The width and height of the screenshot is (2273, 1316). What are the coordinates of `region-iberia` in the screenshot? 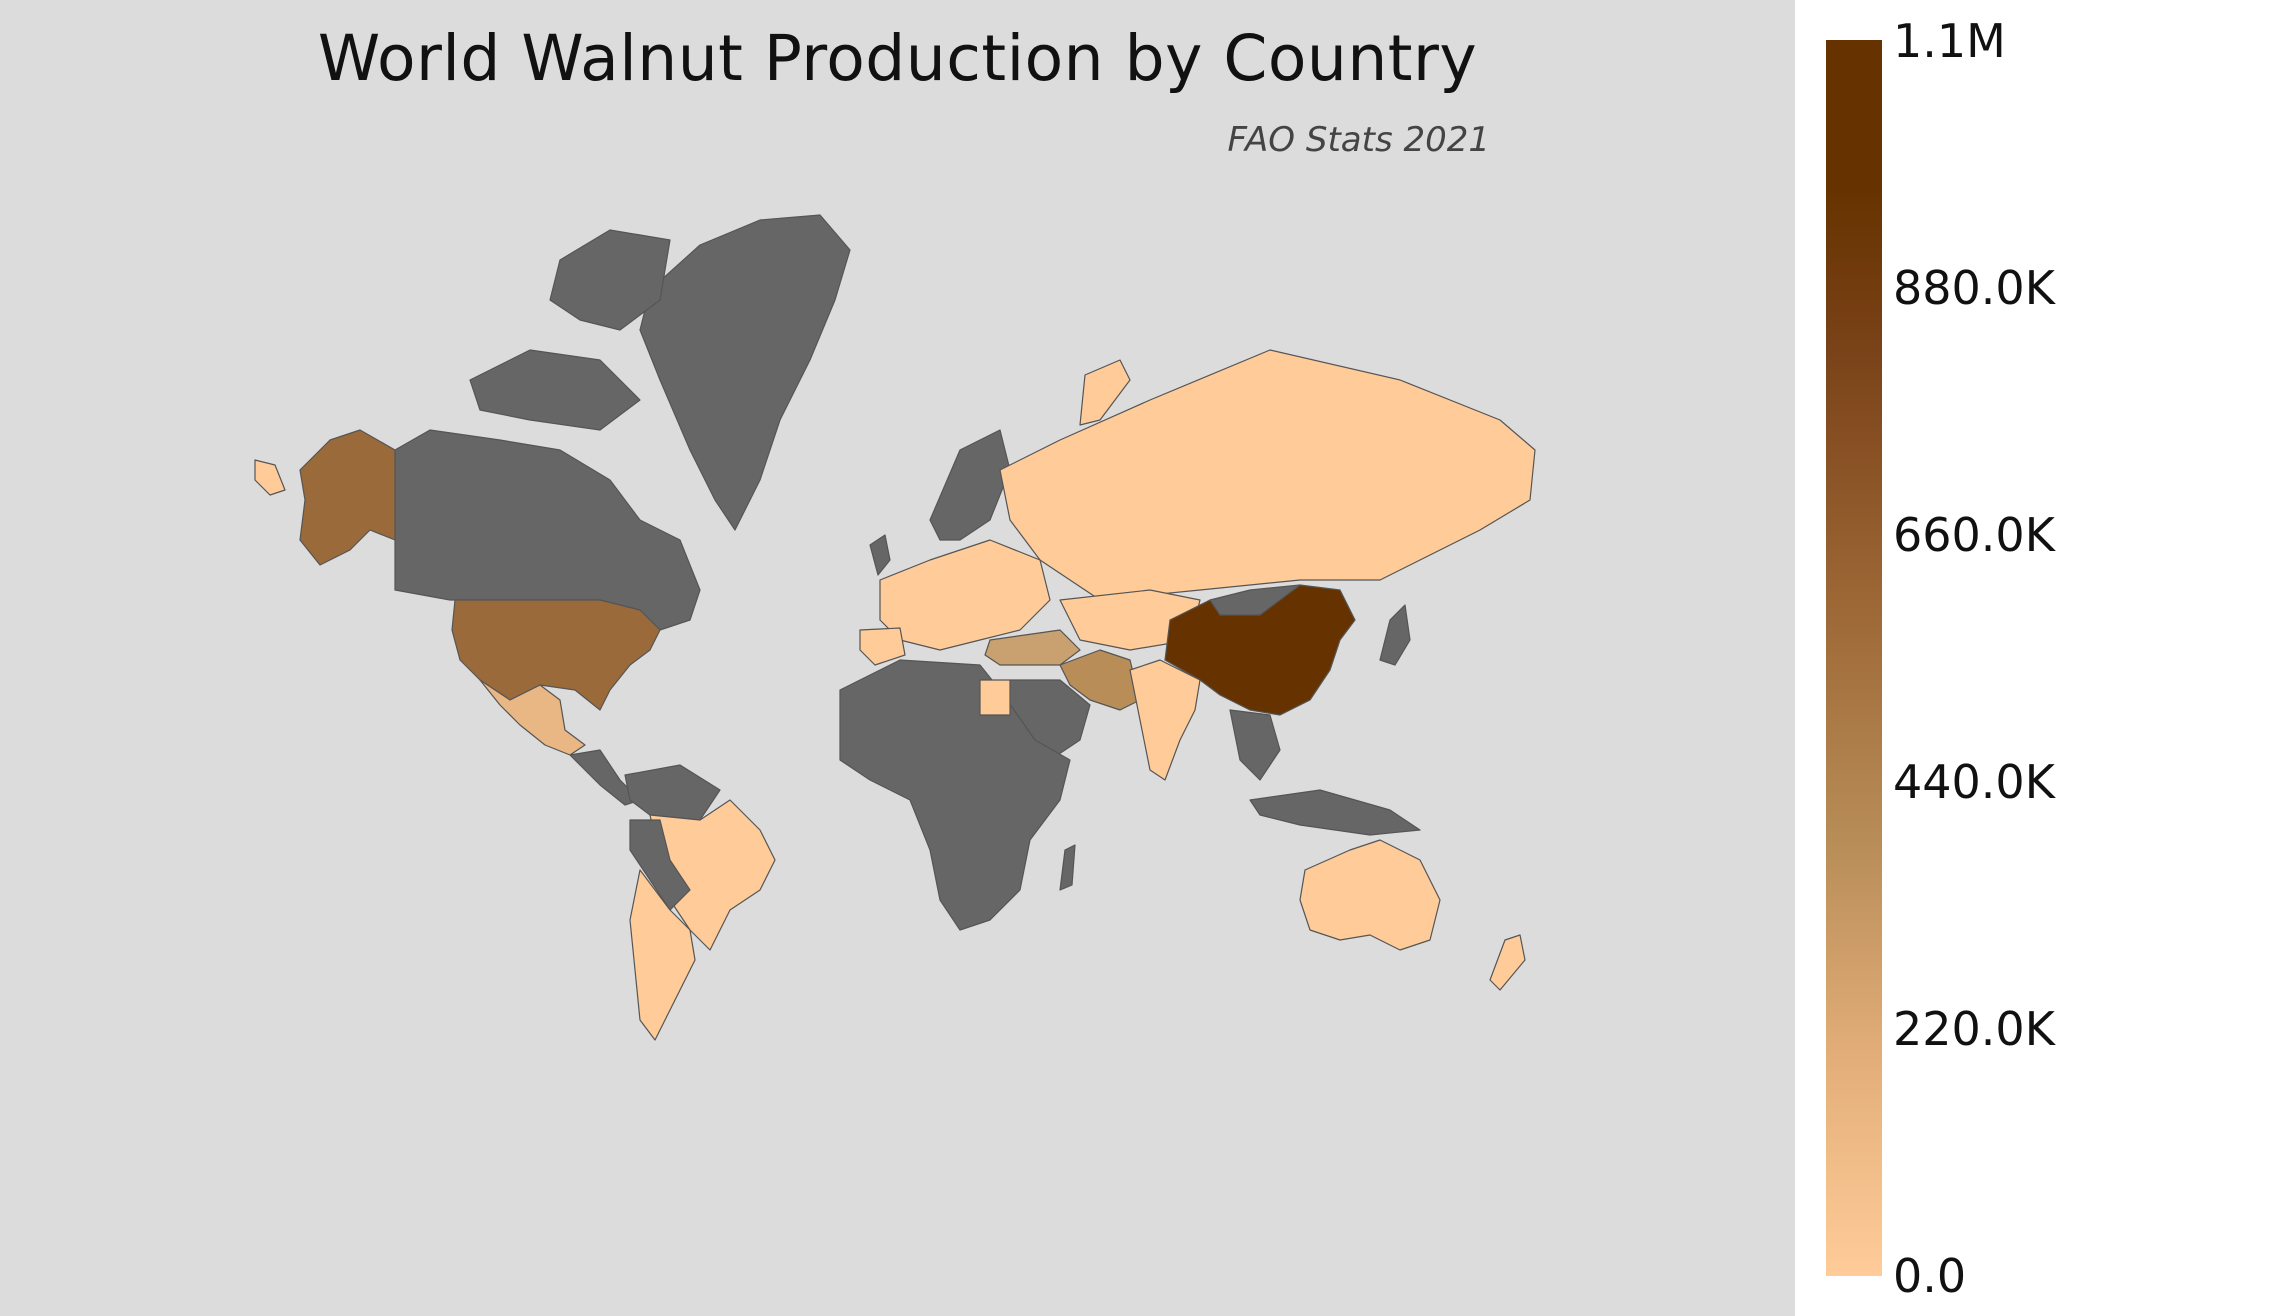 It's located at (882, 646).